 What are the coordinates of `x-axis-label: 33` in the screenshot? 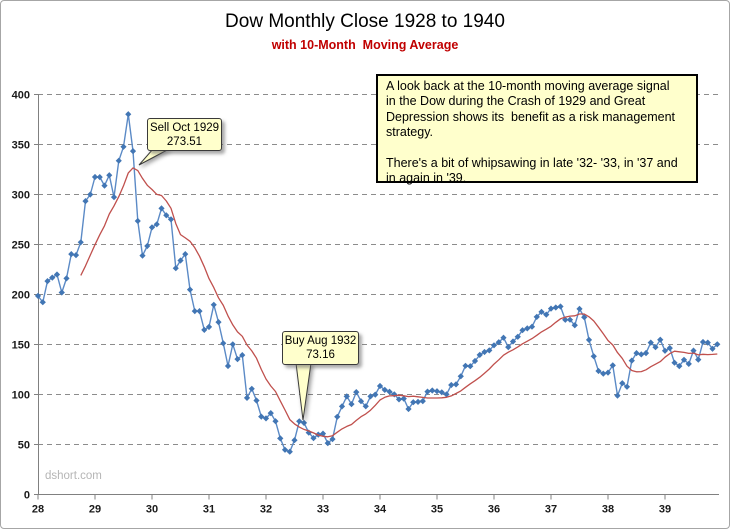 It's located at (323, 510).